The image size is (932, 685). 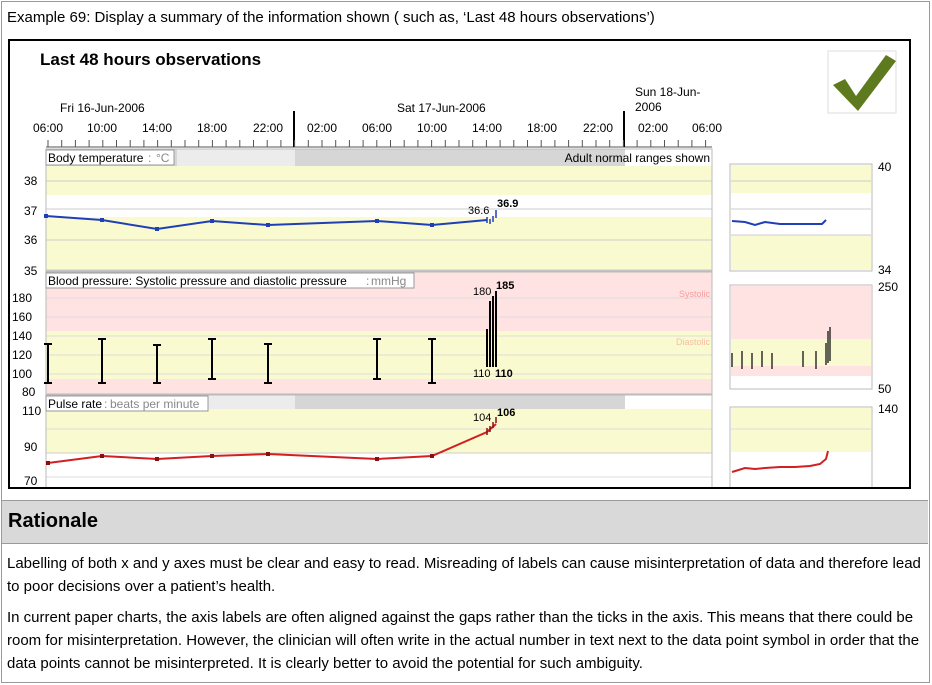 What do you see at coordinates (239, 222) in the screenshot?
I see `temperature-points` at bounding box center [239, 222].